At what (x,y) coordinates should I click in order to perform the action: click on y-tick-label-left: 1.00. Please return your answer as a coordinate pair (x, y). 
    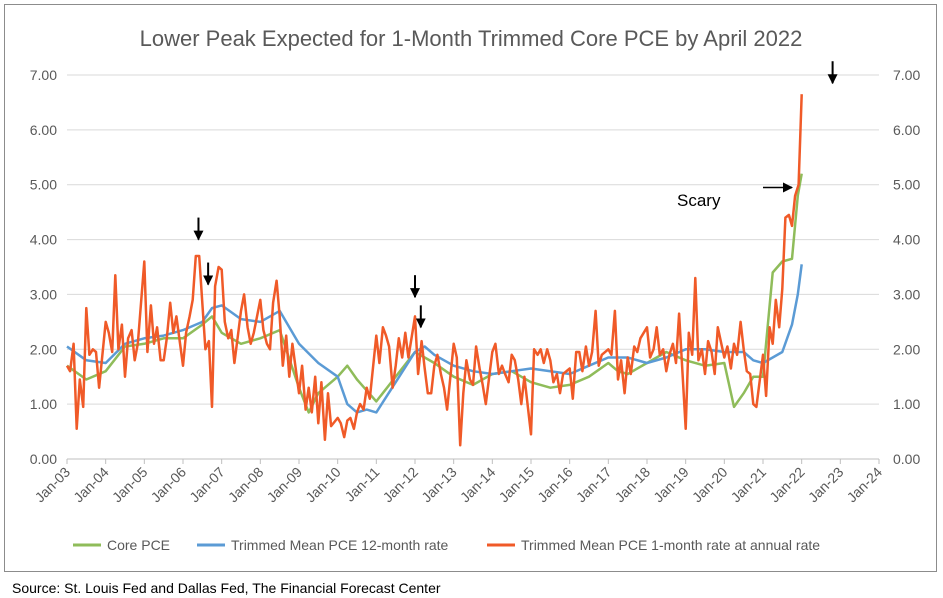
    Looking at the image, I should click on (43, 404).